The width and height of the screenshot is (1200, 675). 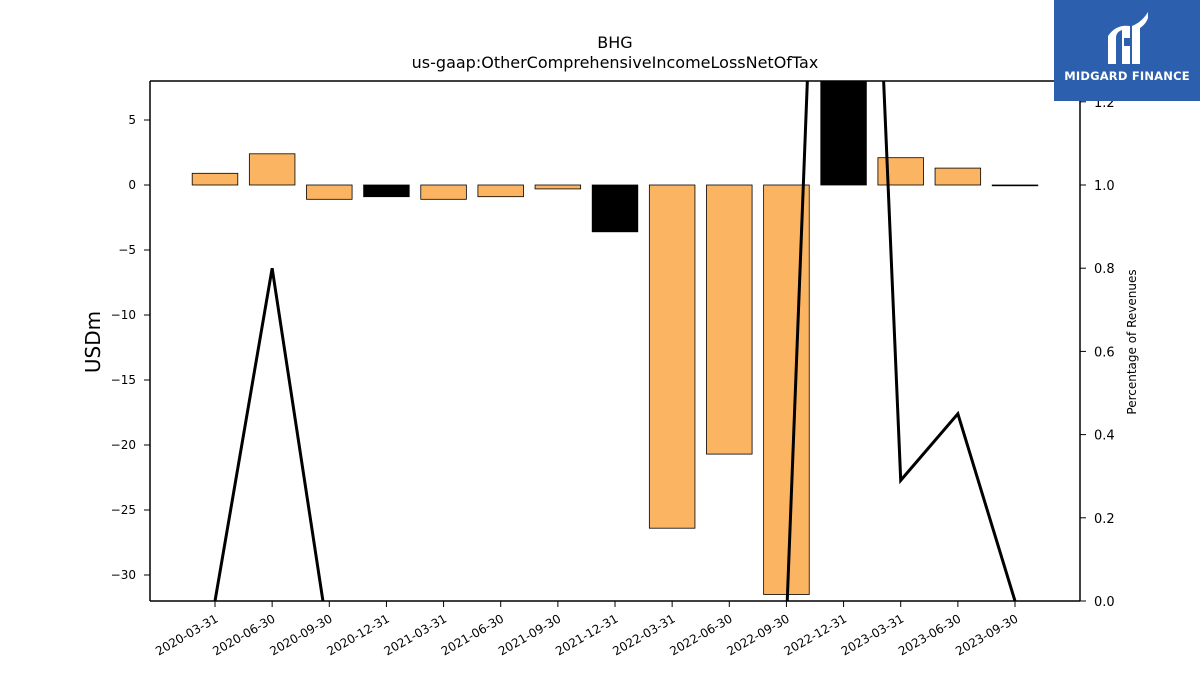 I want to click on midgard-finance-logo: MIDGARD FINANCE, so click(x=1127, y=50).